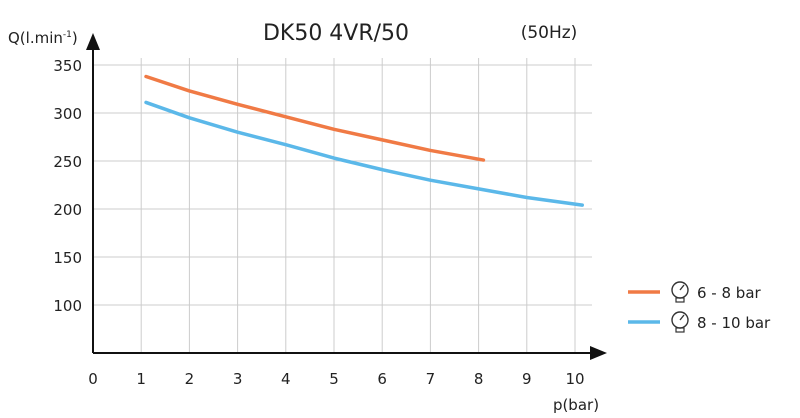 The height and width of the screenshot is (418, 800). Describe the element at coordinates (479, 379) in the screenshot. I see `x-tick-label: 8` at that location.